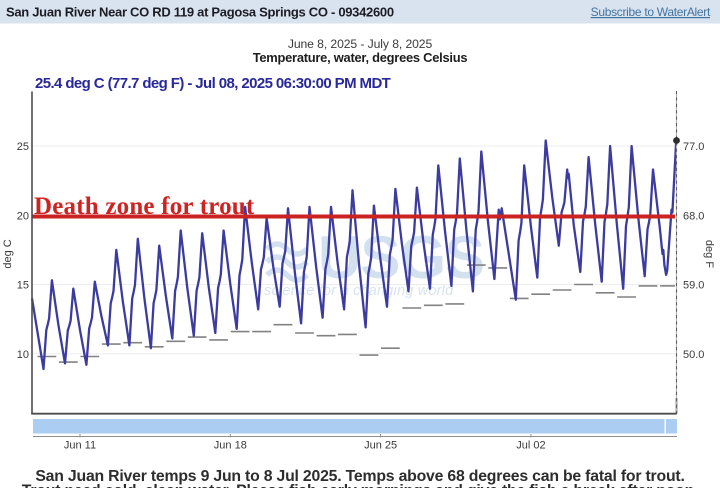 This screenshot has height=488, width=720. I want to click on svg-text: Jun 18, so click(230, 446).